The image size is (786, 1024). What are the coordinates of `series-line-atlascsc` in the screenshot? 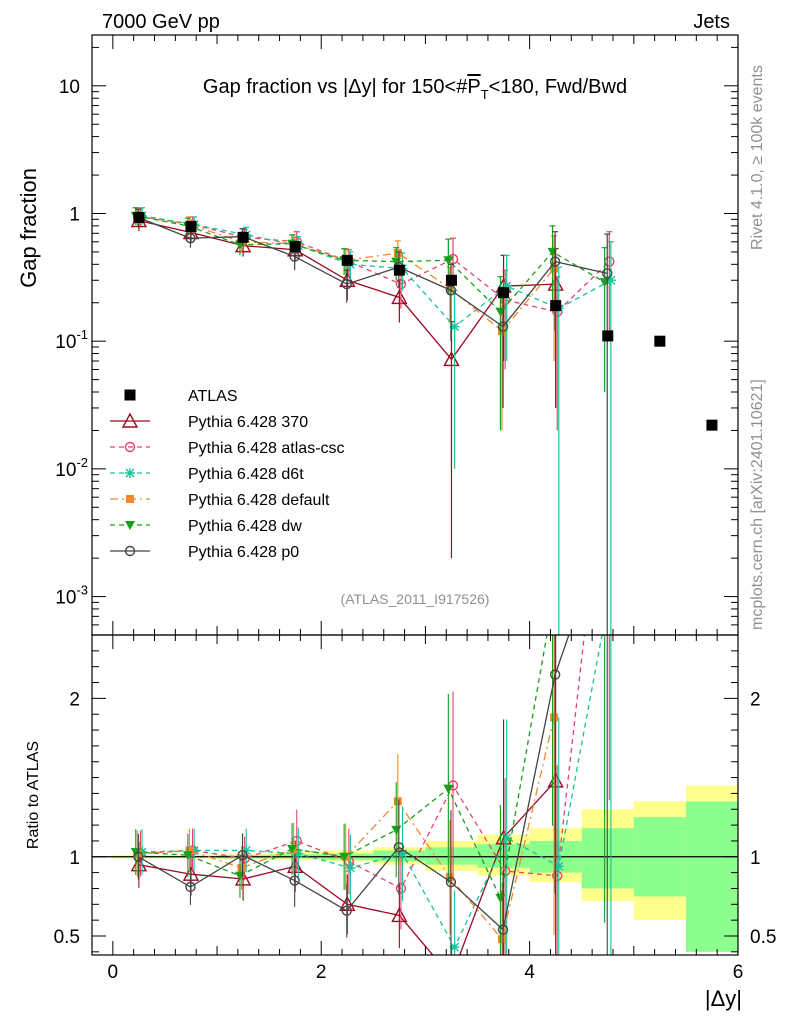 It's located at (375, 264).